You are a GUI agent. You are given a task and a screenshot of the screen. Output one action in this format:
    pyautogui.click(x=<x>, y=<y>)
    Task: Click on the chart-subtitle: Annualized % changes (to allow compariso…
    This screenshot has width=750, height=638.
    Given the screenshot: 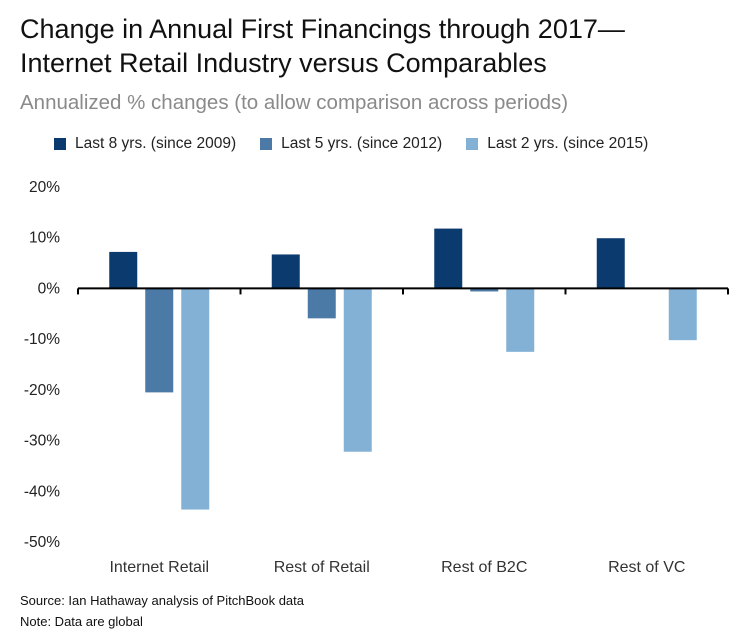 What is the action you would take?
    pyautogui.click(x=294, y=102)
    